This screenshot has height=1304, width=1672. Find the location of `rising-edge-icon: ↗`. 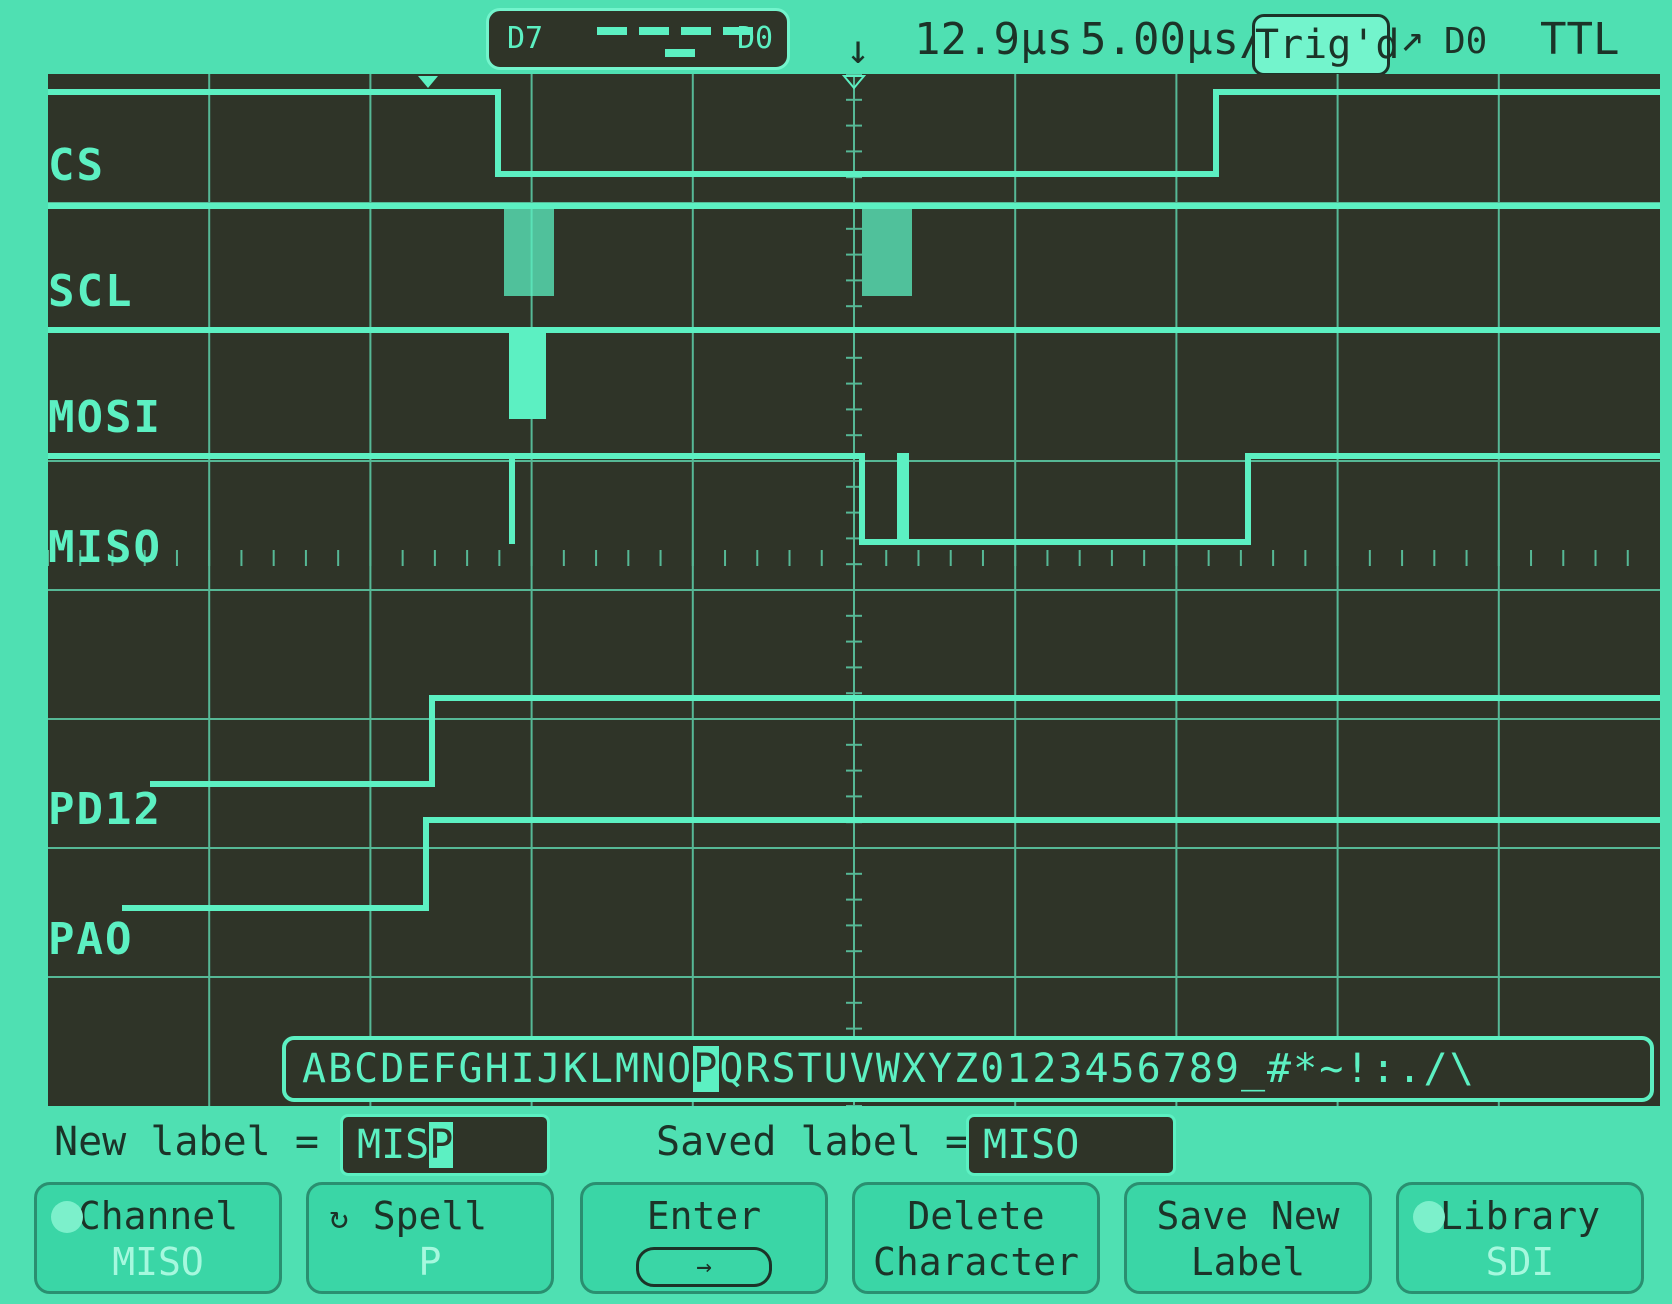

rising-edge-icon: ↗ is located at coordinates (1412, 38).